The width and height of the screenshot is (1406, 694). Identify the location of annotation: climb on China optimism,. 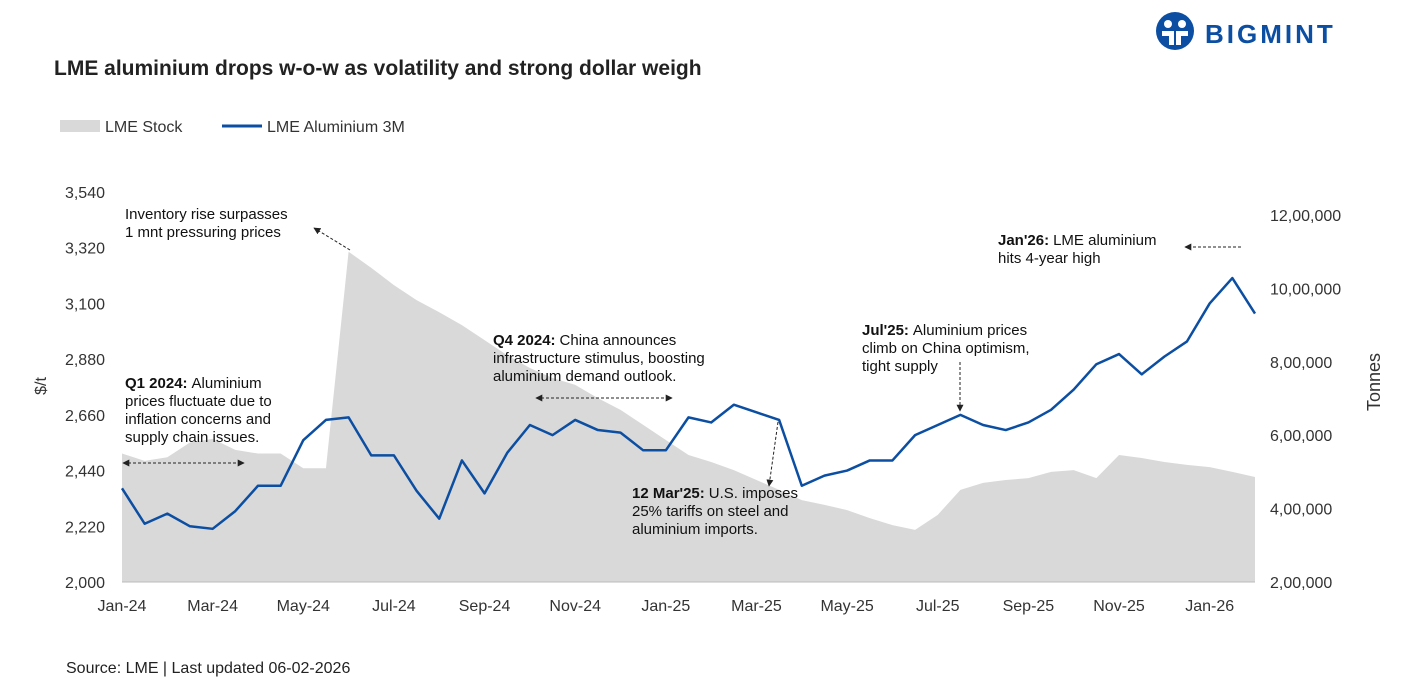
(946, 348).